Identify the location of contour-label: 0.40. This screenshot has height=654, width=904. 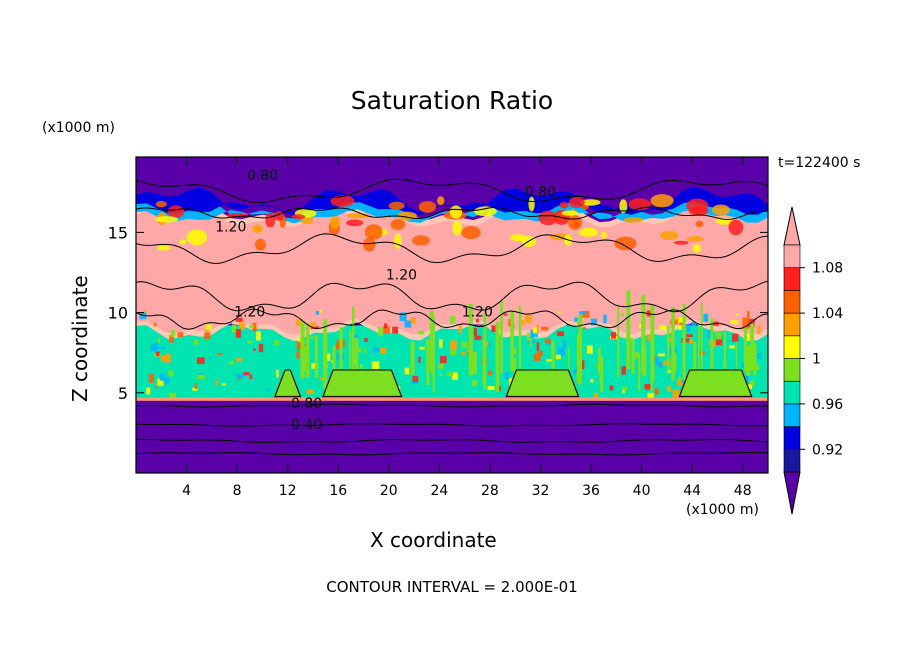
(306, 425).